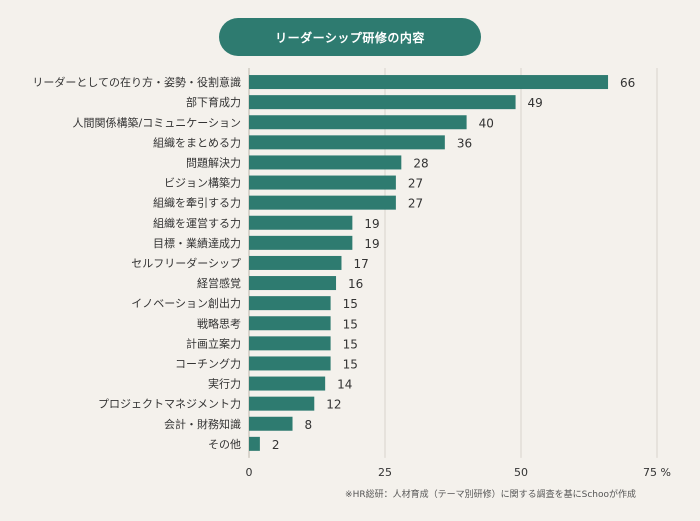 The width and height of the screenshot is (700, 521). I want to click on value-label: 16, so click(355, 284).